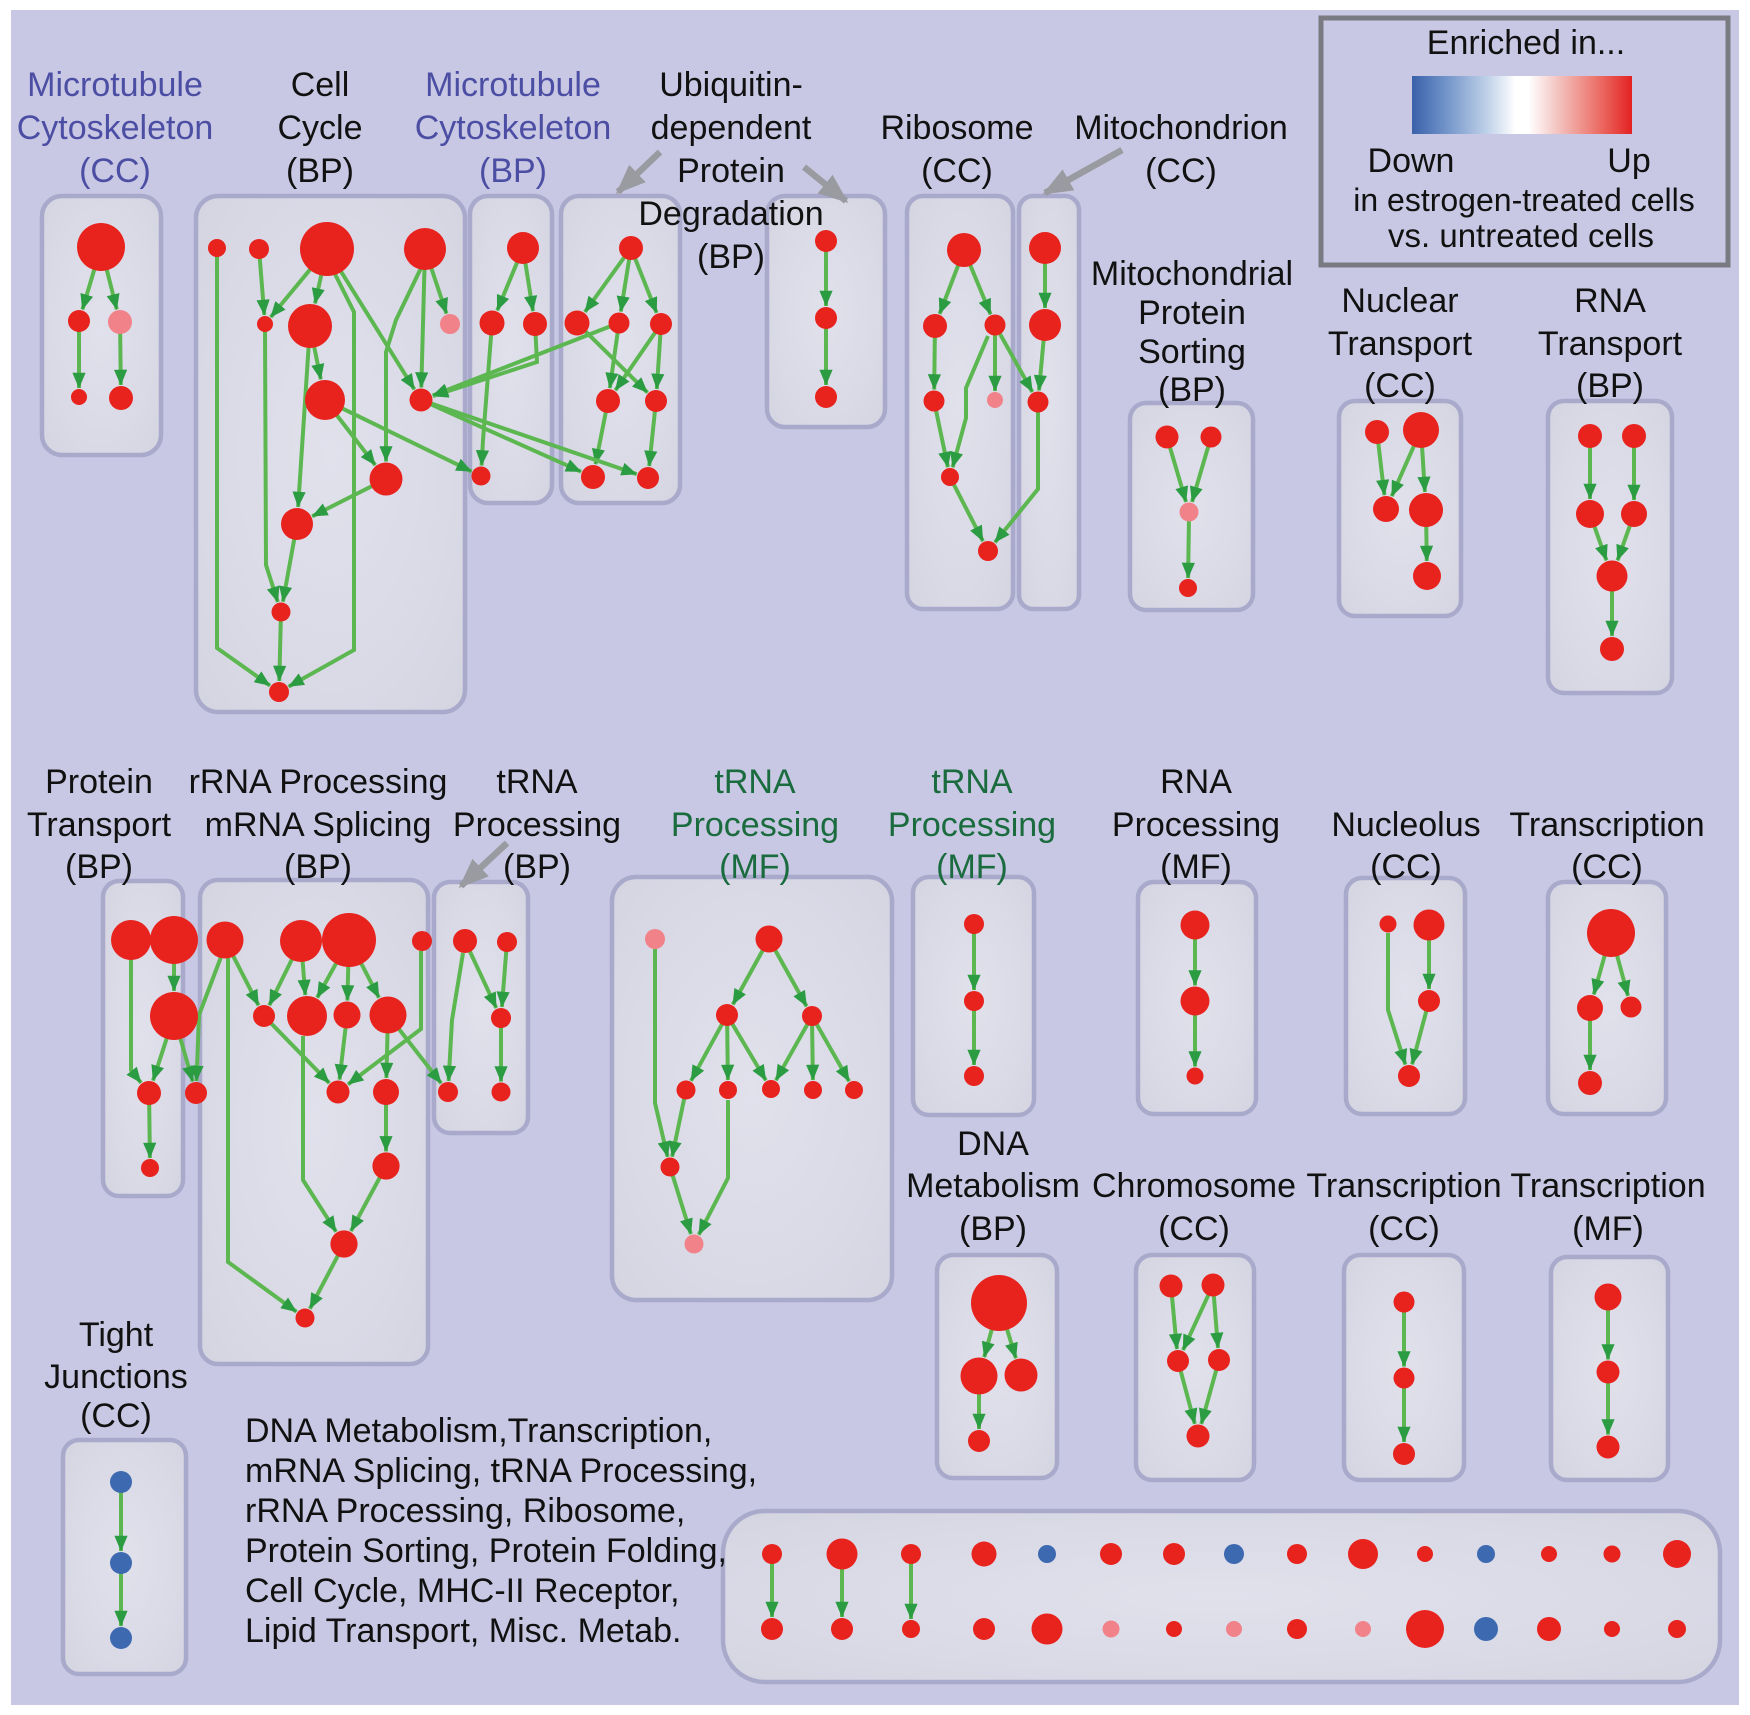 Image resolution: width=1750 pixels, height=1715 pixels. I want to click on svg-text: Cell Cycle, MHC-II Receptor,, so click(462, 1591).